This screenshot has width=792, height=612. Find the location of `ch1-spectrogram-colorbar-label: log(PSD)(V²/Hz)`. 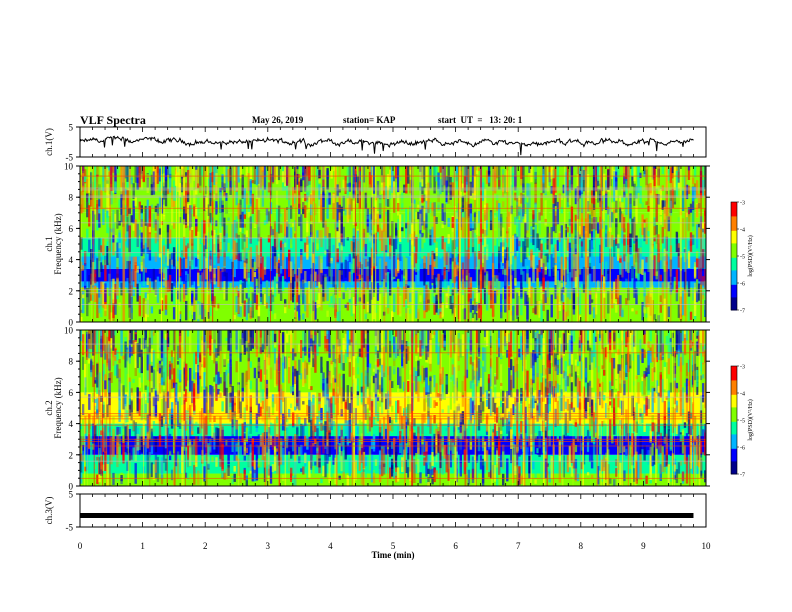

ch1-spectrogram-colorbar-label: log(PSD)(V²/Hz) is located at coordinates (750, 255).